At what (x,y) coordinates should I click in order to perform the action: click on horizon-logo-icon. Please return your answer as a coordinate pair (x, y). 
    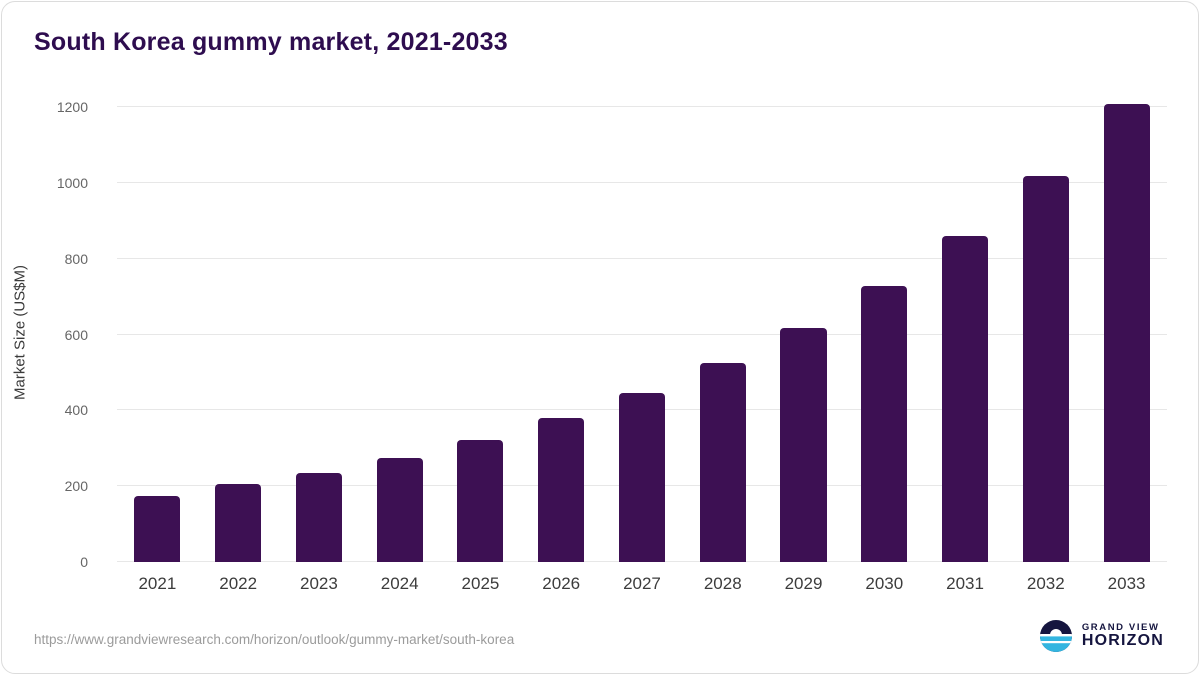
    Looking at the image, I should click on (1055, 636).